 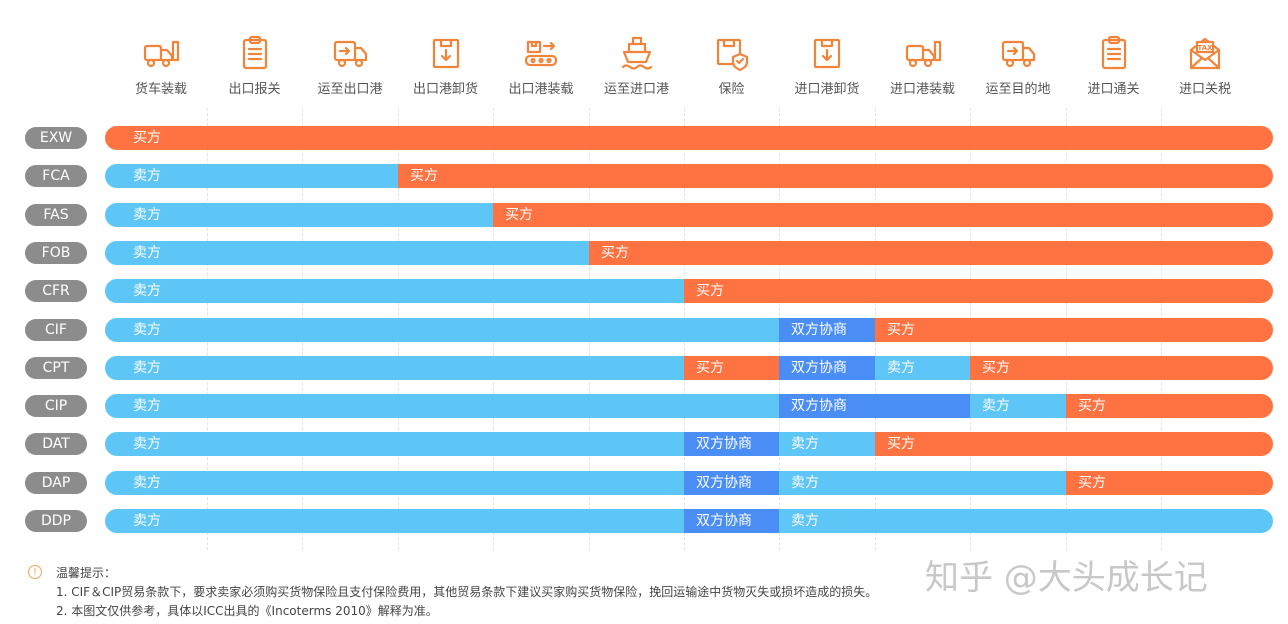 I want to click on step-header: 进口港装载, so click(x=923, y=65).